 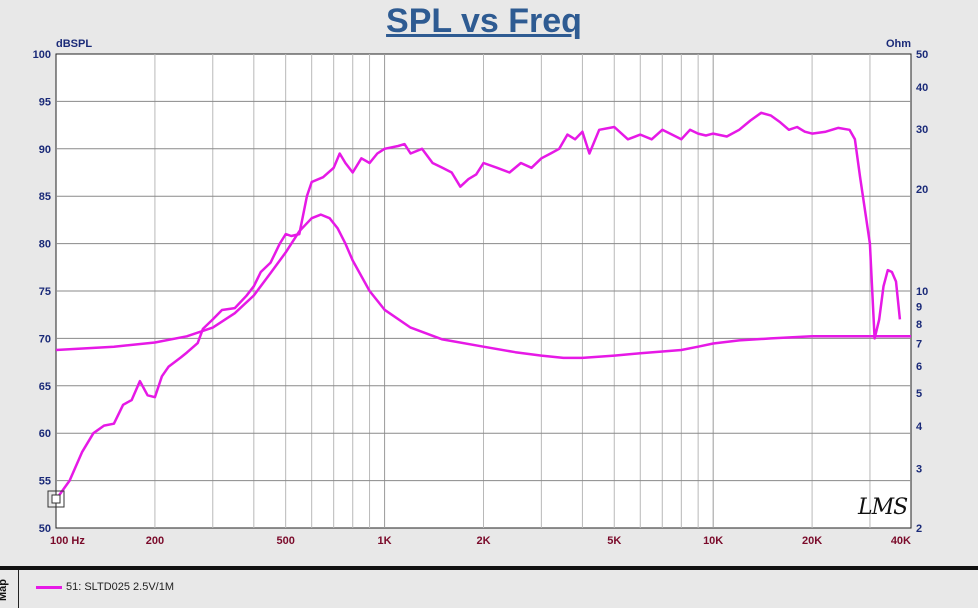 I want to click on left-tick-label: 85, so click(x=45, y=197).